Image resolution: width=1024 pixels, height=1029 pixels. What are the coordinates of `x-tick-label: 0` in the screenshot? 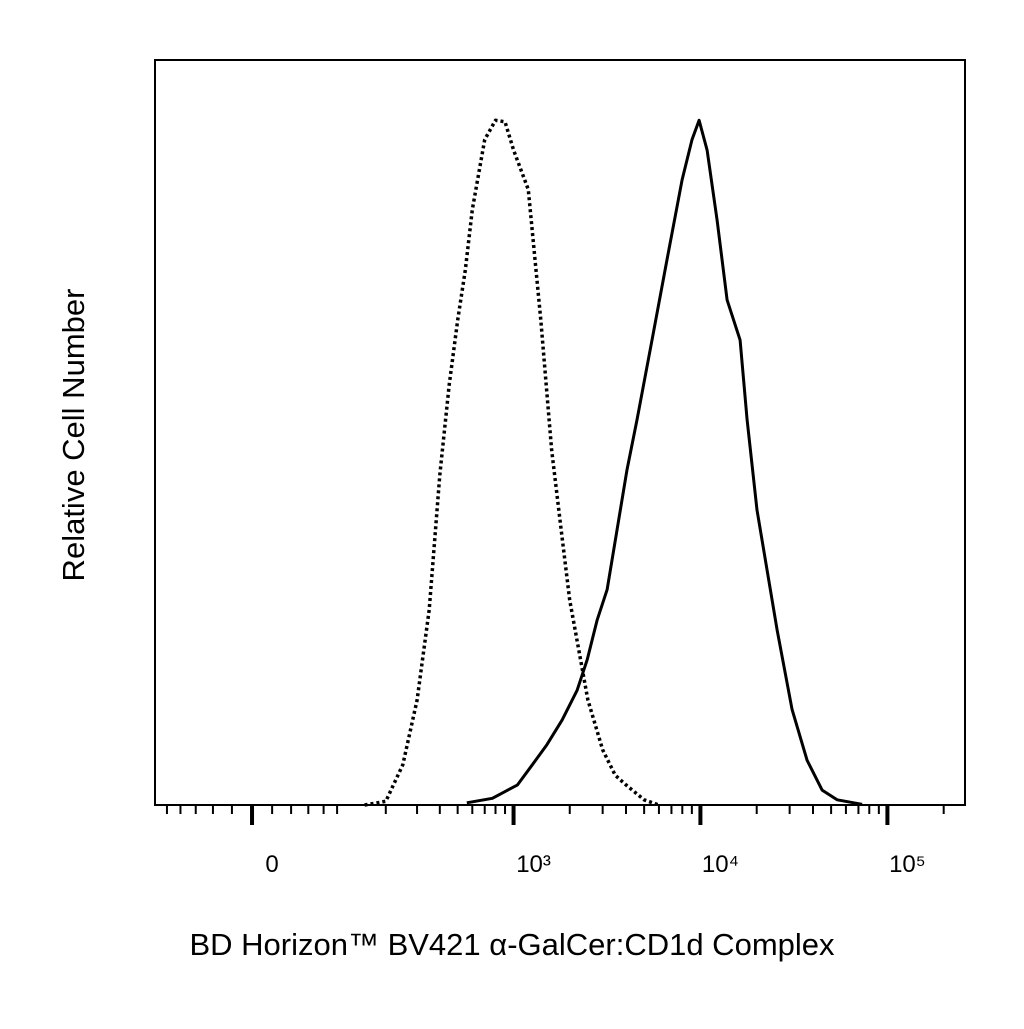 It's located at (271, 864).